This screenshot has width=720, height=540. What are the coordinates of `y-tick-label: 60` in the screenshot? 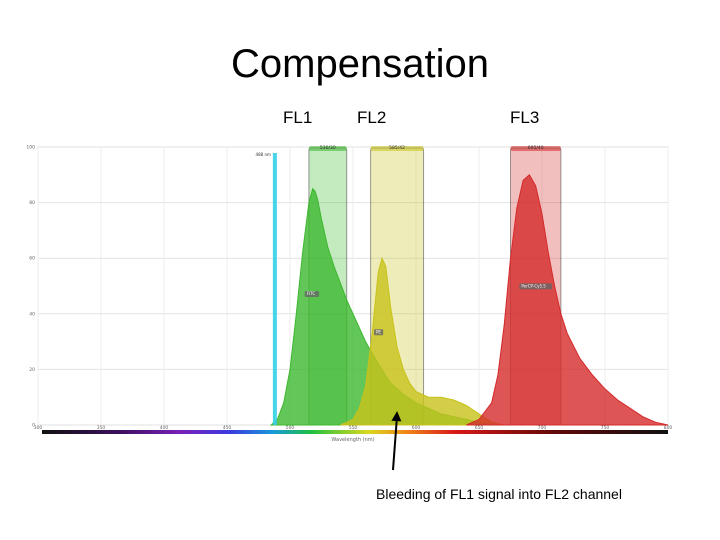 It's located at (32, 259).